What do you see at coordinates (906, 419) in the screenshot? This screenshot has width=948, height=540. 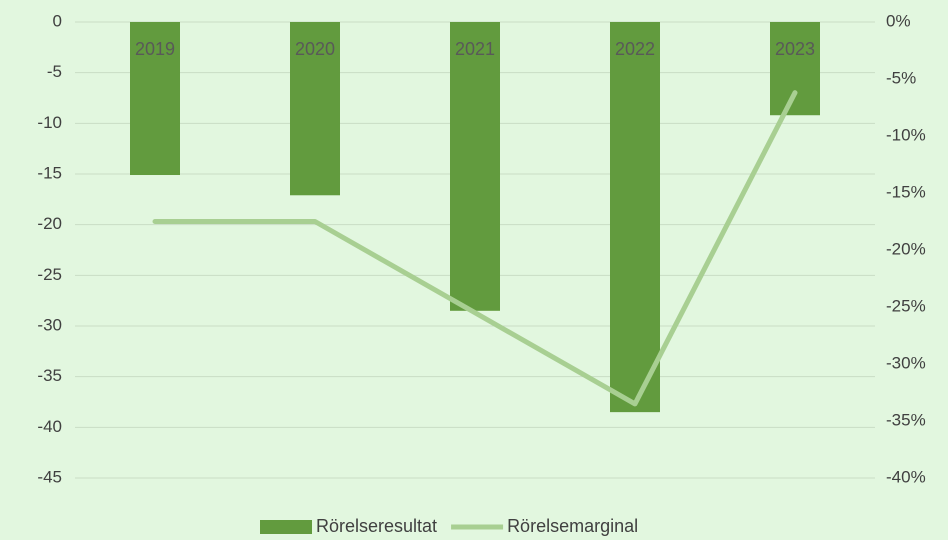 I see `y2-tick-label: -35%` at bounding box center [906, 419].